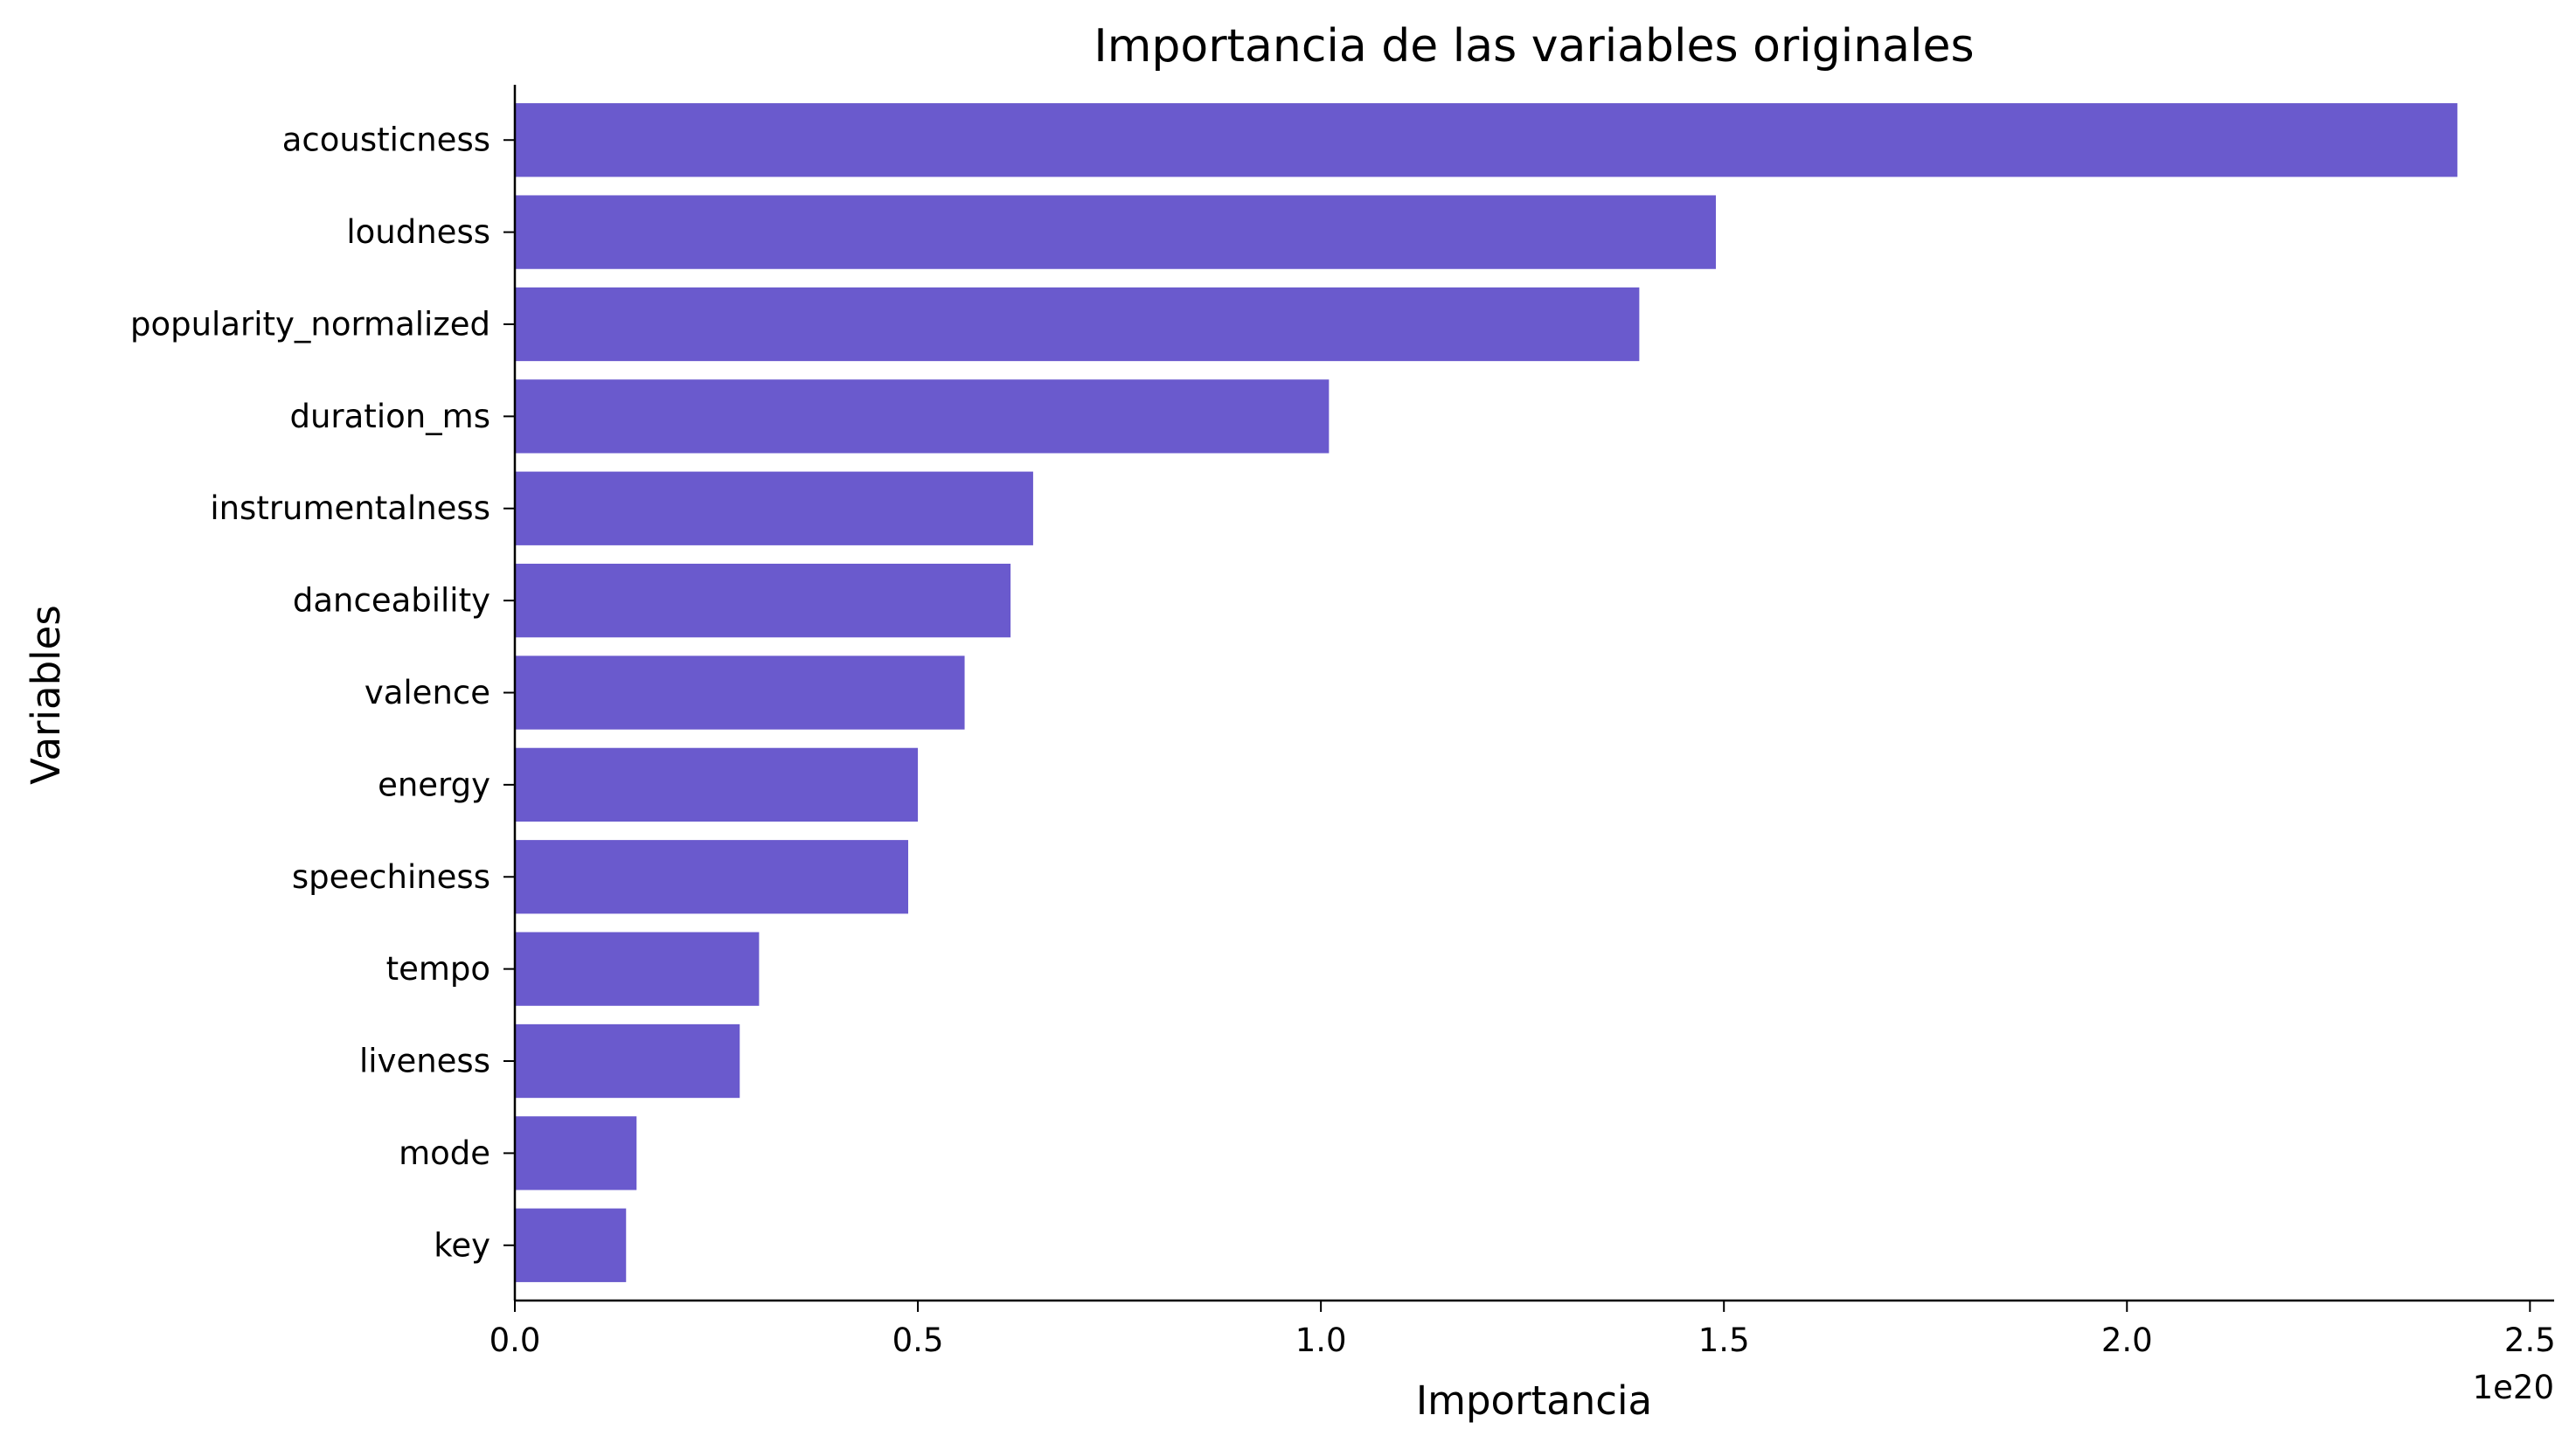  What do you see at coordinates (922, 417) in the screenshot?
I see `bar-duration_ms` at bounding box center [922, 417].